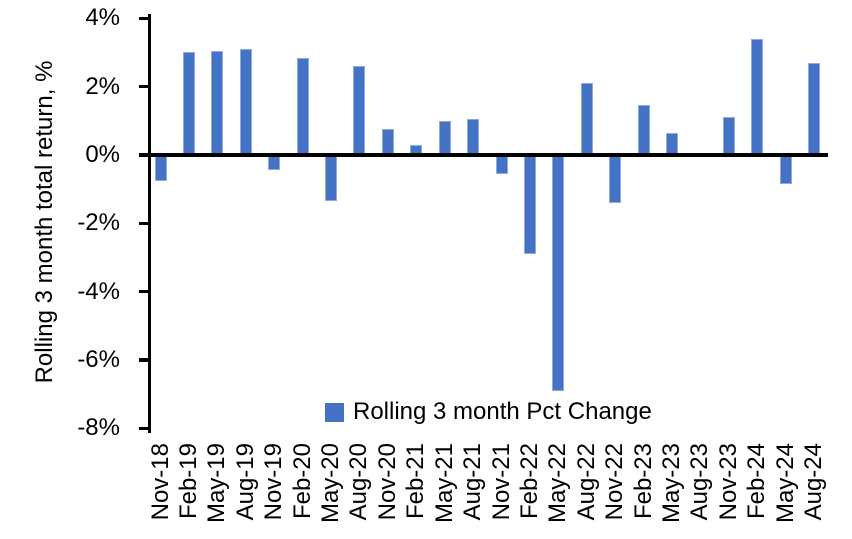 The image size is (852, 539). Describe the element at coordinates (102, 154) in the screenshot. I see `y-tick-label: 0%` at that location.